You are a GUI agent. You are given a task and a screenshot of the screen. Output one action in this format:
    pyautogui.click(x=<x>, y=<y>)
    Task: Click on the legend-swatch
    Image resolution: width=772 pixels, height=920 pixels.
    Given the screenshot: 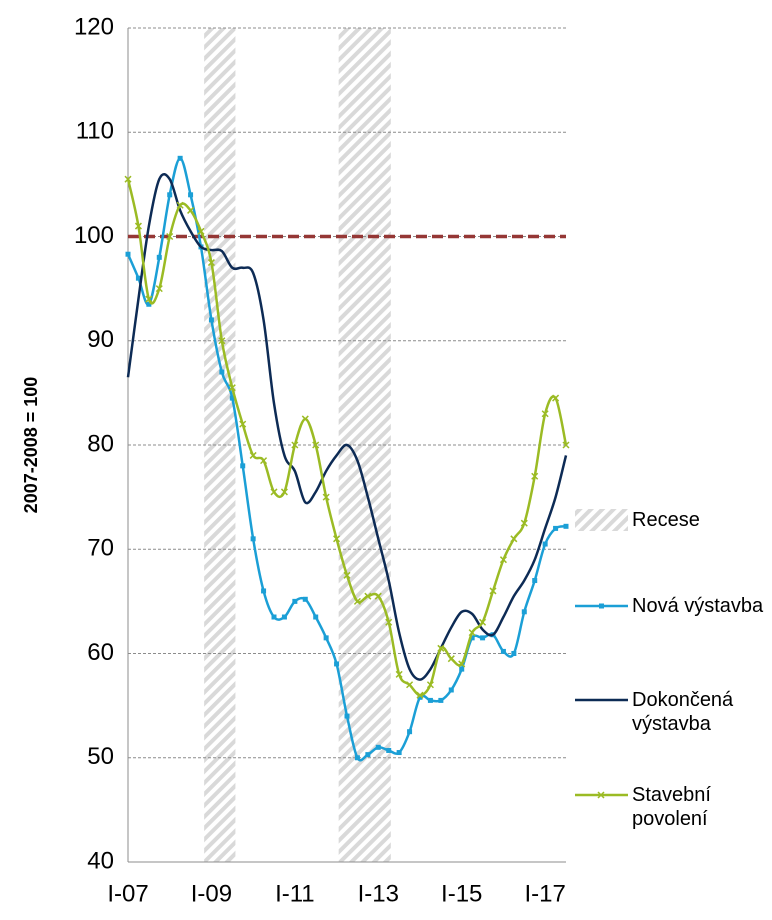 What is the action you would take?
    pyautogui.click(x=601, y=520)
    